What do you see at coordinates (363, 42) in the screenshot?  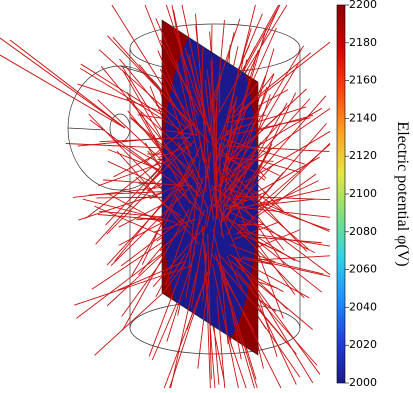 I see `tick-label: 2180` at bounding box center [363, 42].